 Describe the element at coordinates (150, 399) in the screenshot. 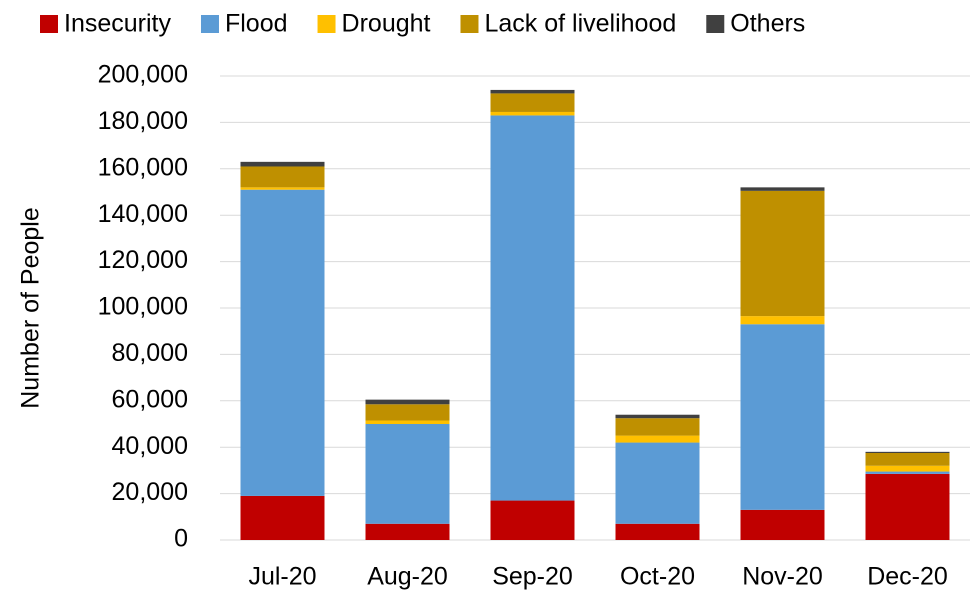

I see `y-tick-label: 60,000` at that location.